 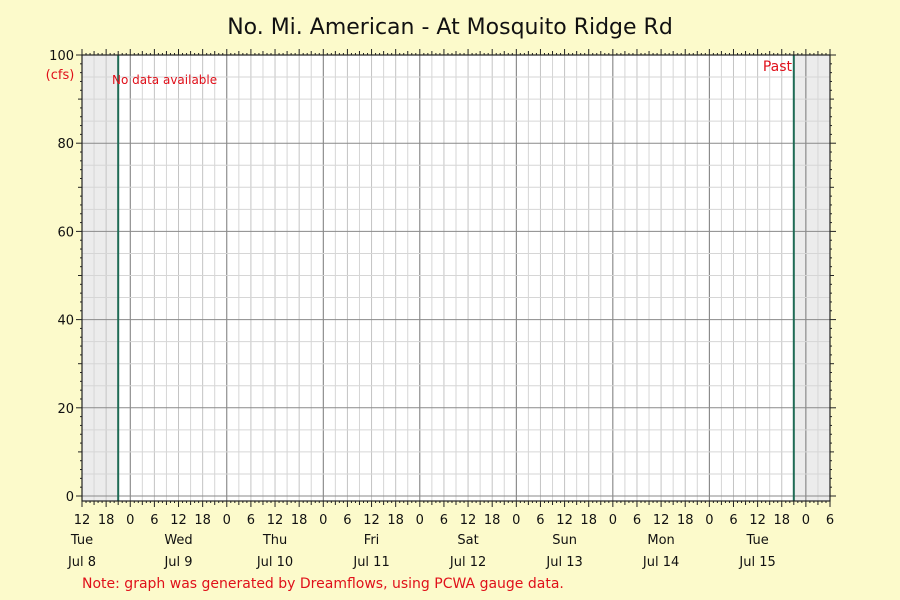 I want to click on chart-title: No. Mi. American - At Mosquito Ridge Rd, so click(x=450, y=27).